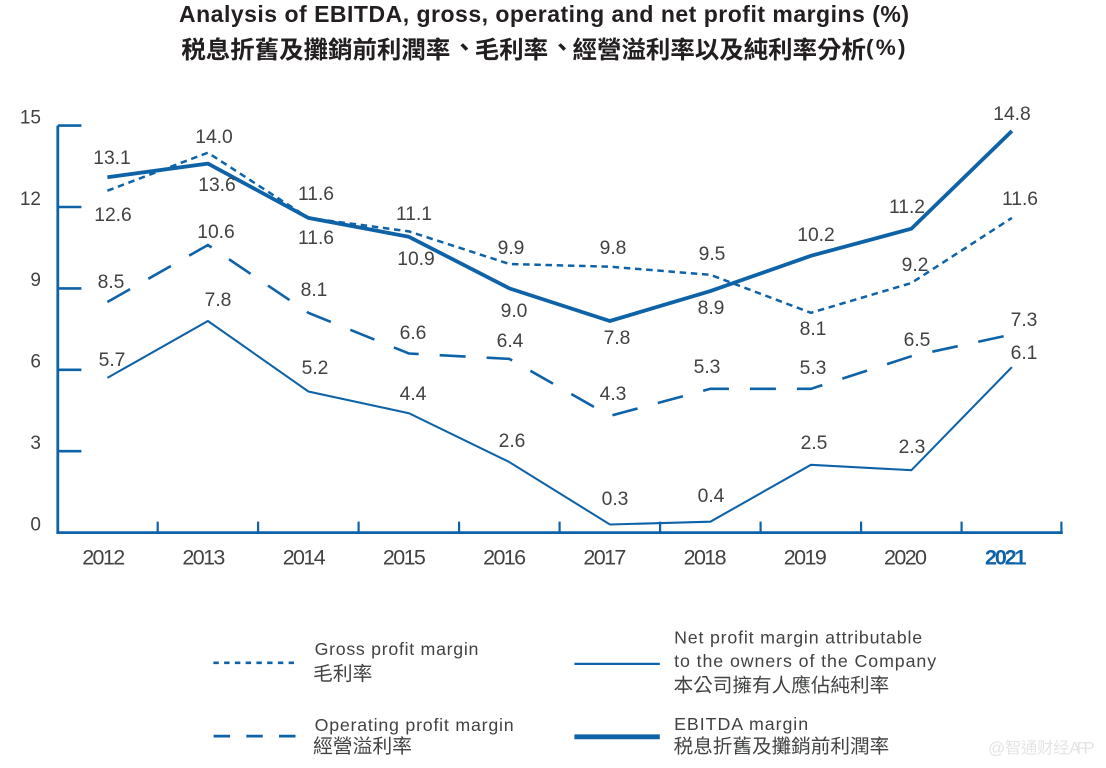  Describe the element at coordinates (111, 282) in the screenshot. I see `svg-text: 8.5` at that location.